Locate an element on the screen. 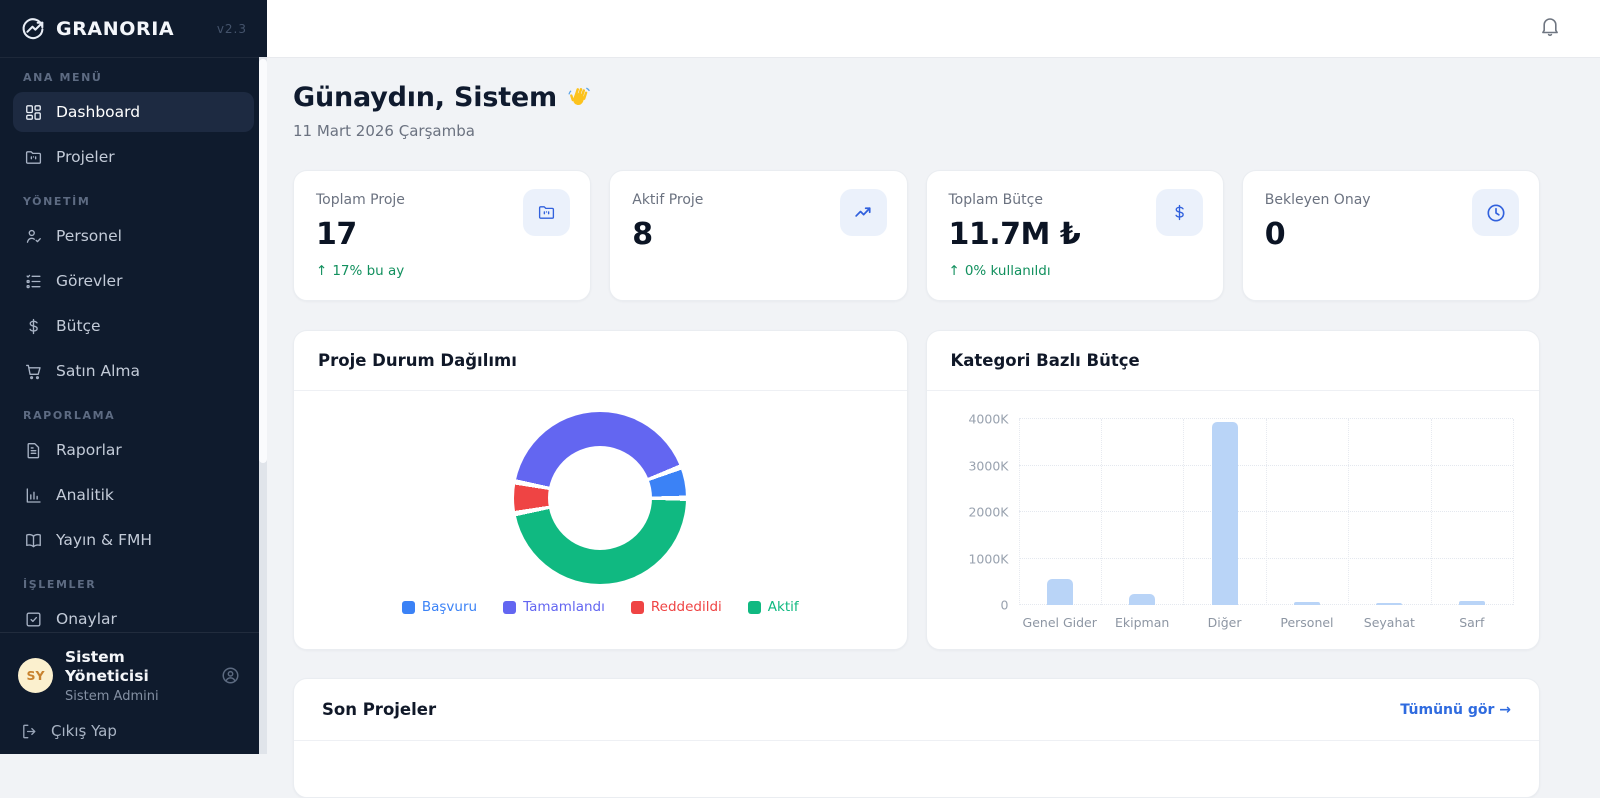 The height and width of the screenshot is (798, 1600). dashboard-grid-icon is located at coordinates (33, 112).